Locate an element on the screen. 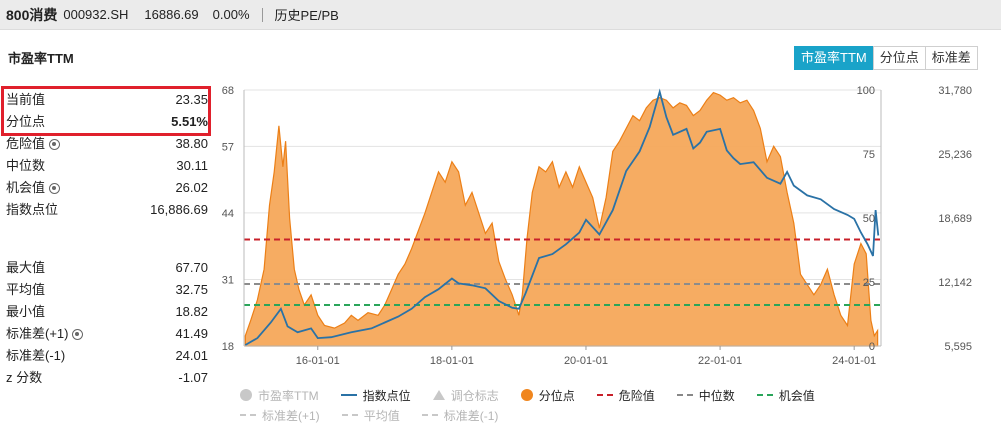 The width and height of the screenshot is (1001, 425). stat-label: 当前值 is located at coordinates (26, 99).